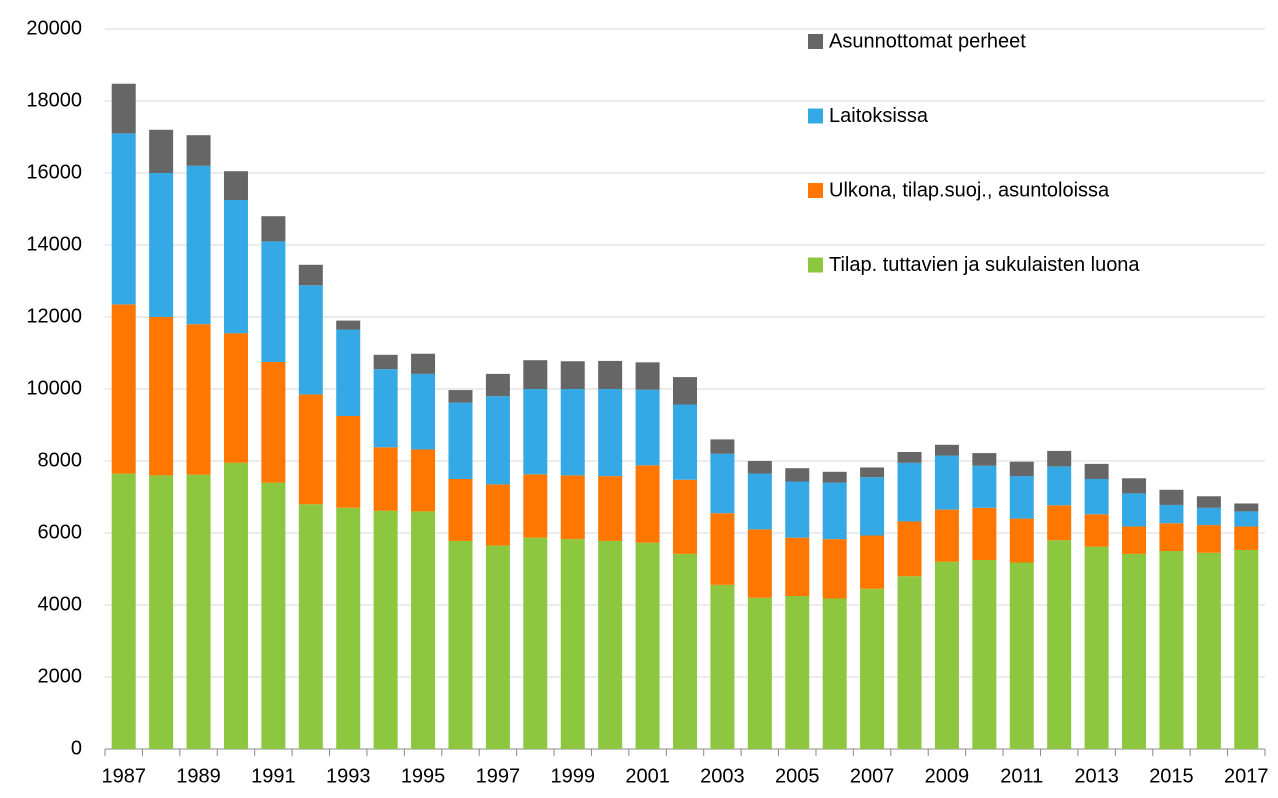 The image size is (1278, 798). What do you see at coordinates (647, 776) in the screenshot?
I see `x-tick-label: 2001` at bounding box center [647, 776].